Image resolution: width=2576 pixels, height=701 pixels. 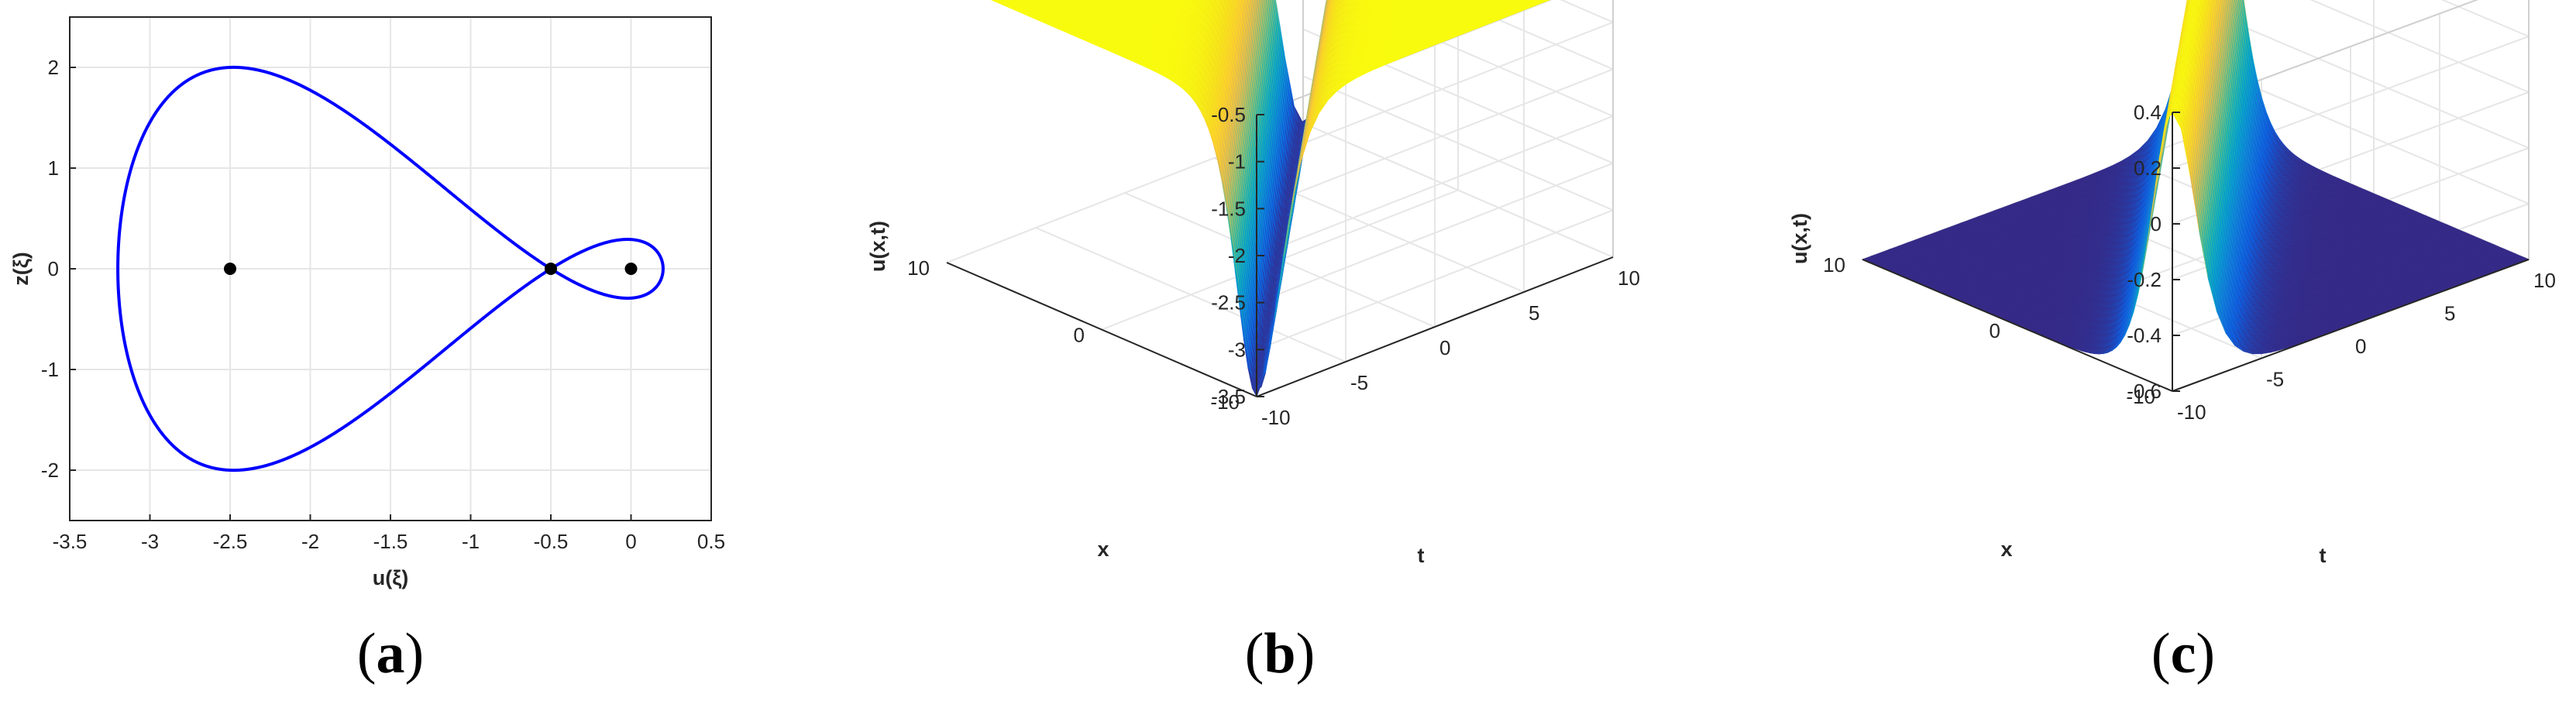 I want to click on panel-b-xlabel: x, so click(x=1103, y=549).